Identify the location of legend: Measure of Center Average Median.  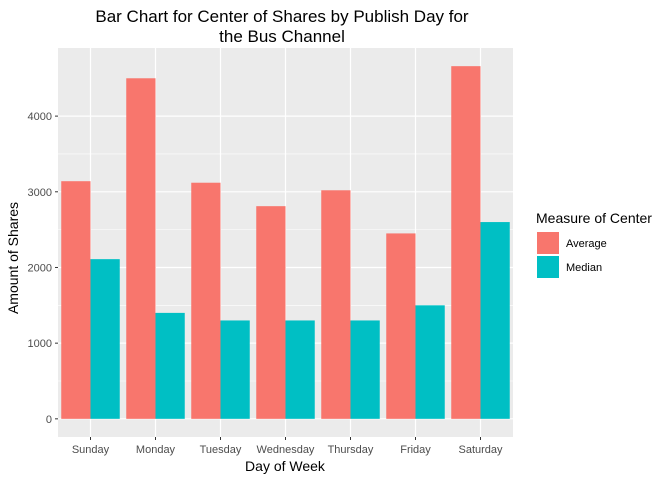
(594, 244).